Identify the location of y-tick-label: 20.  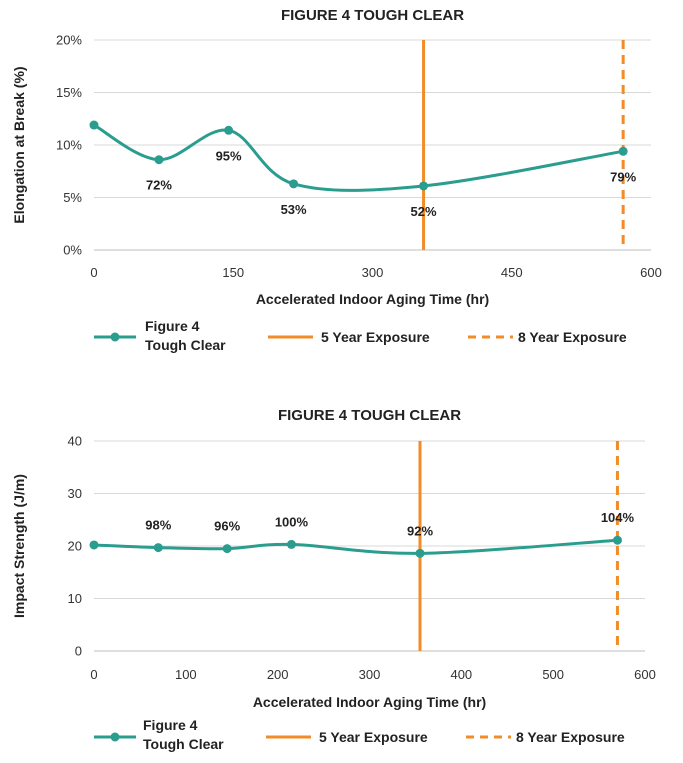
(75, 546).